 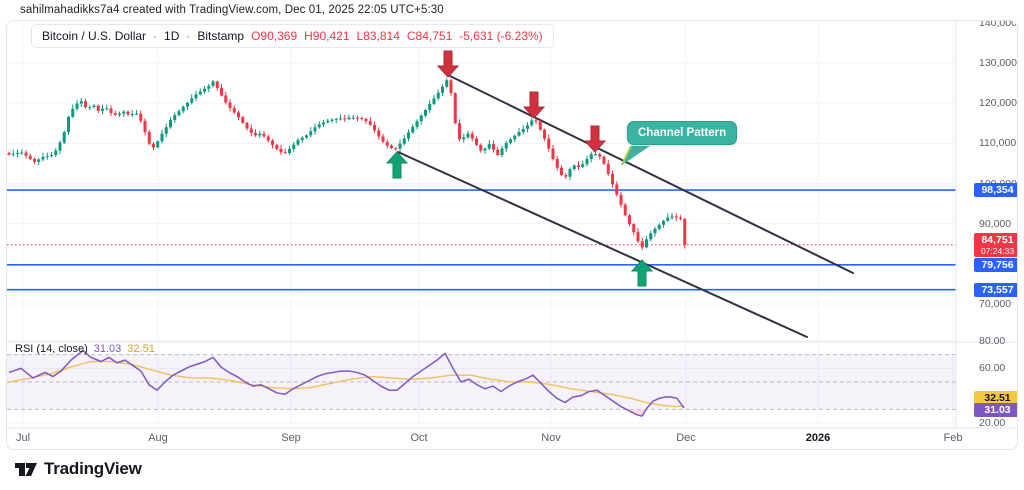 What do you see at coordinates (995, 223) in the screenshot?
I see `price-tick-label: 90,000` at bounding box center [995, 223].